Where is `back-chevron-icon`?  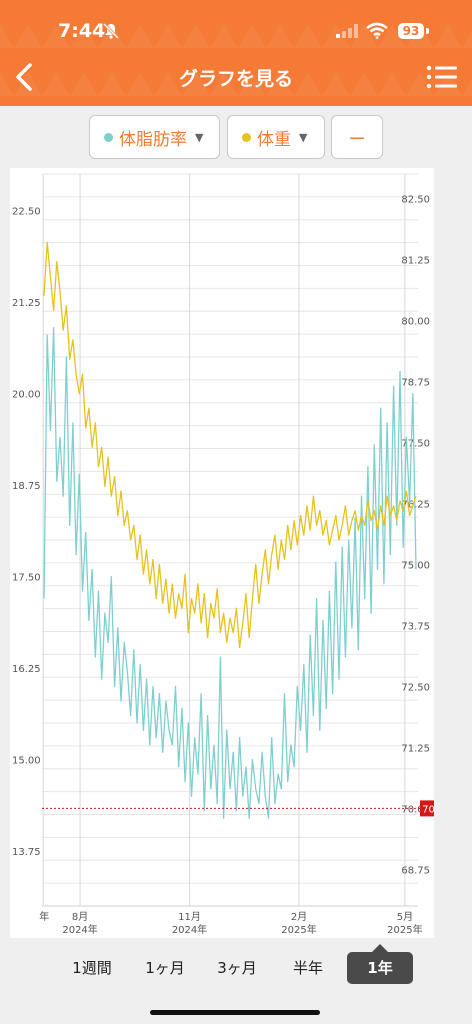 back-chevron-icon is located at coordinates (25, 77).